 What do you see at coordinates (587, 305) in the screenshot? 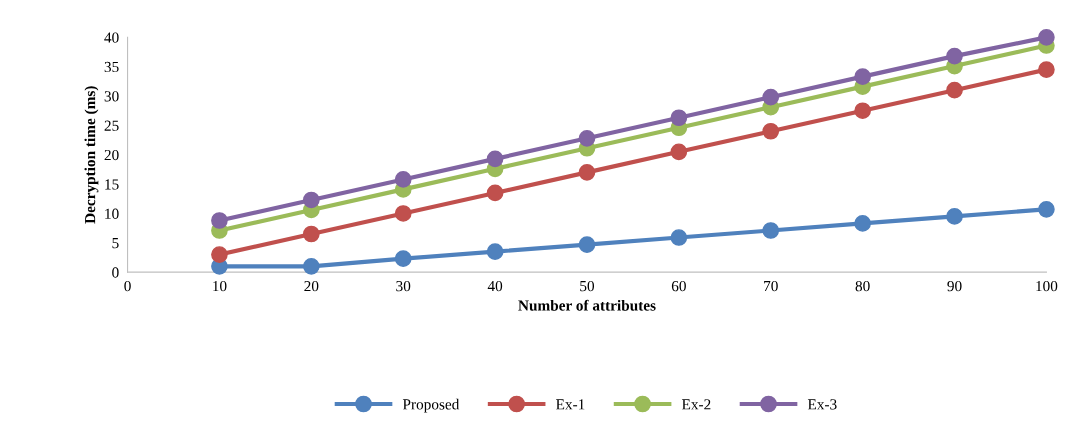
I see `x-axis-title: Number of attributes` at bounding box center [587, 305].